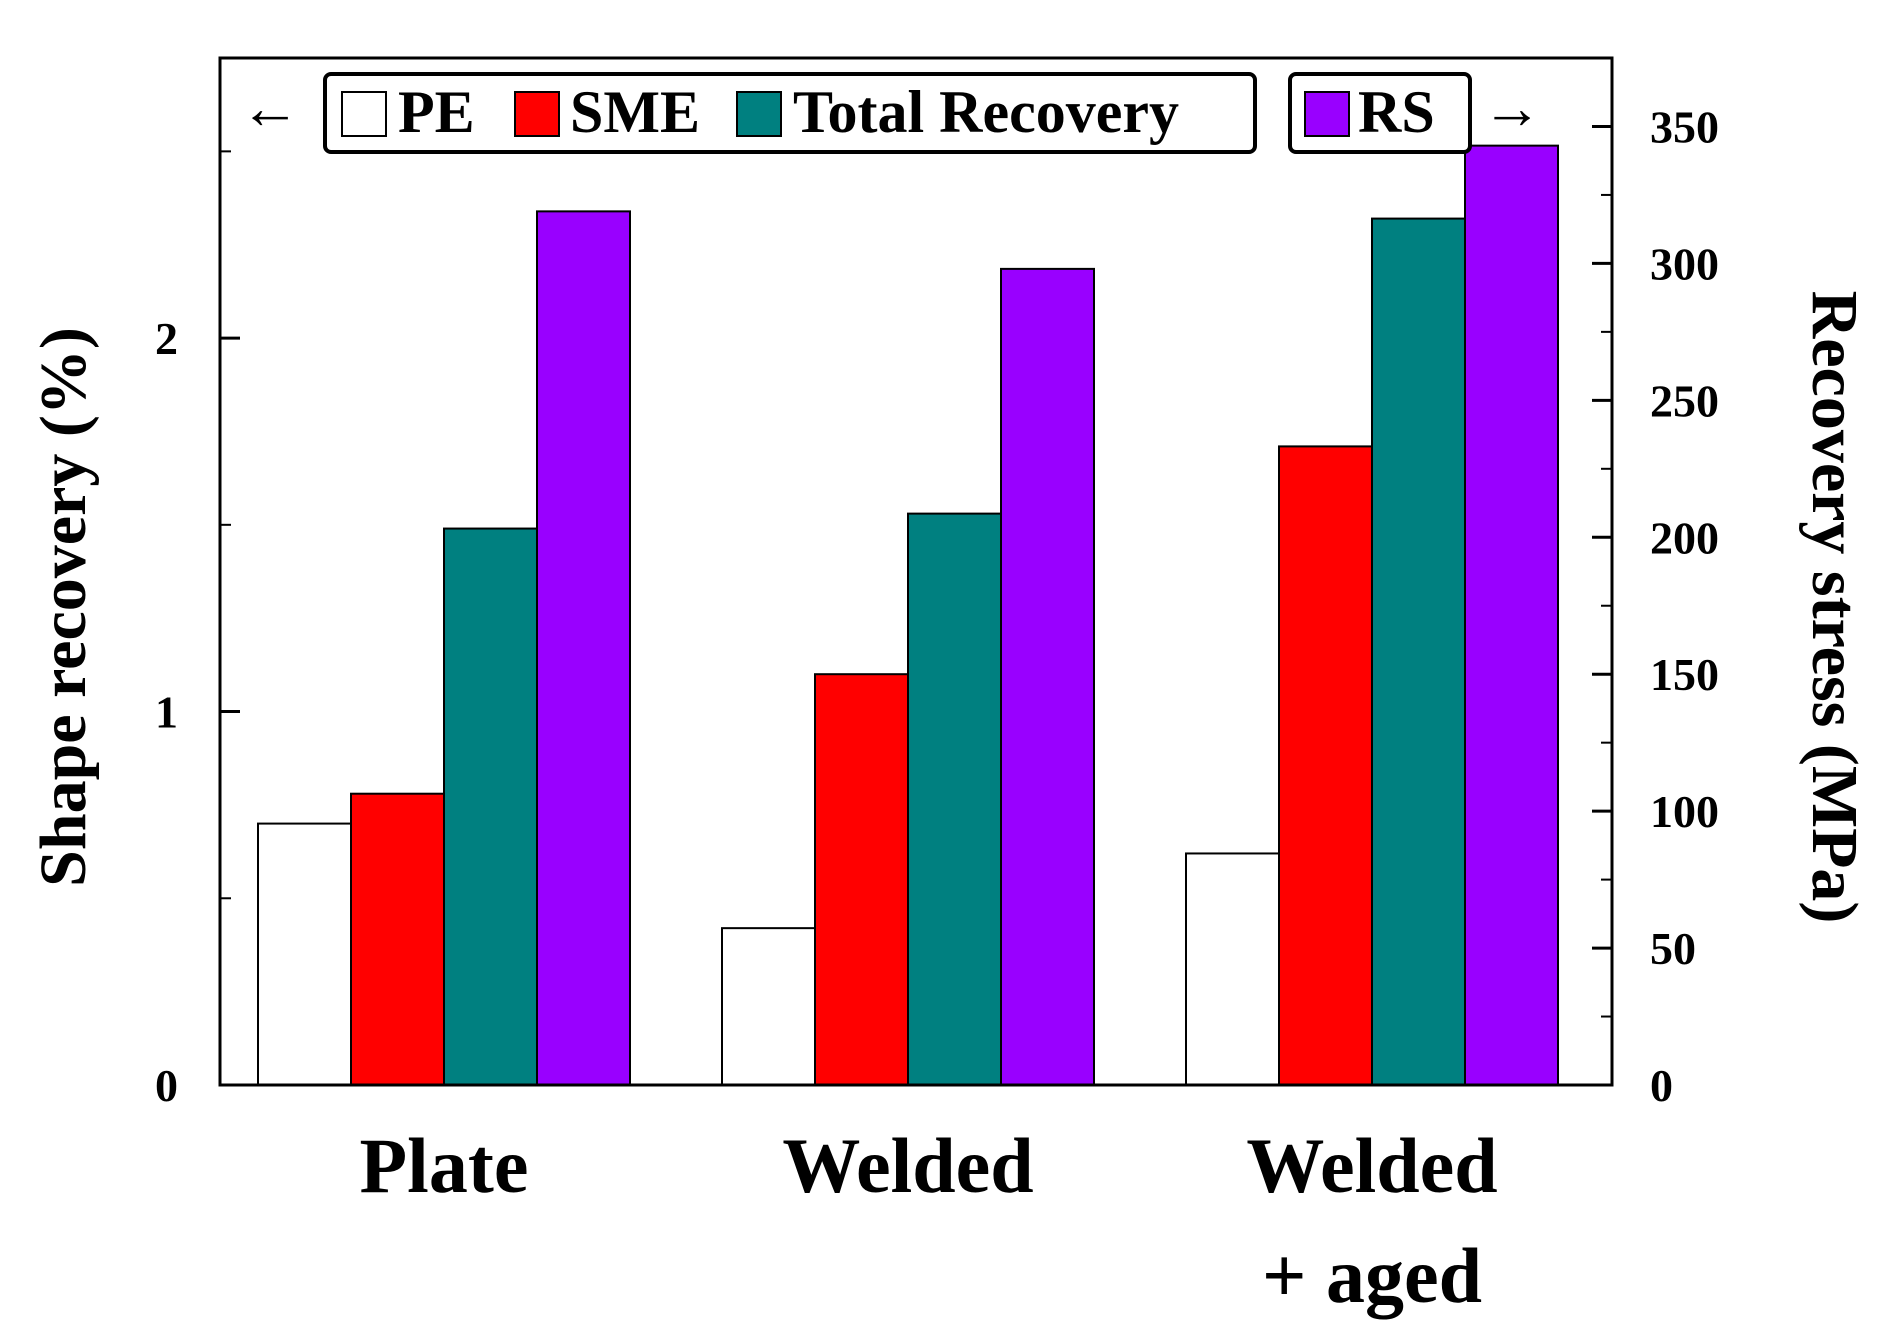 Image resolution: width=1886 pixels, height=1336 pixels. What do you see at coordinates (1511, 615) in the screenshot?
I see `bar-rs-welded-plus-aged` at bounding box center [1511, 615].